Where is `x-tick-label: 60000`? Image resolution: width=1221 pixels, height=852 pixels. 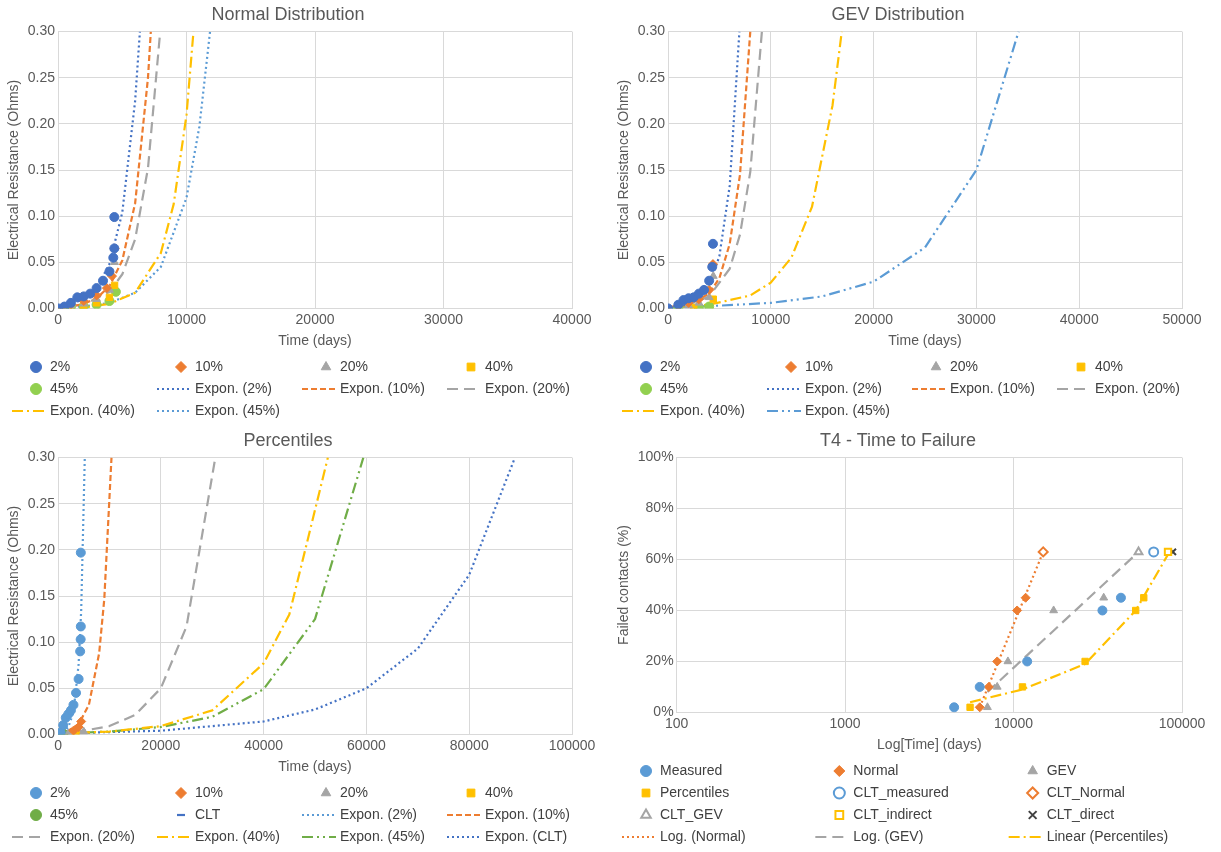
x-tick-label: 60000 is located at coordinates (366, 744).